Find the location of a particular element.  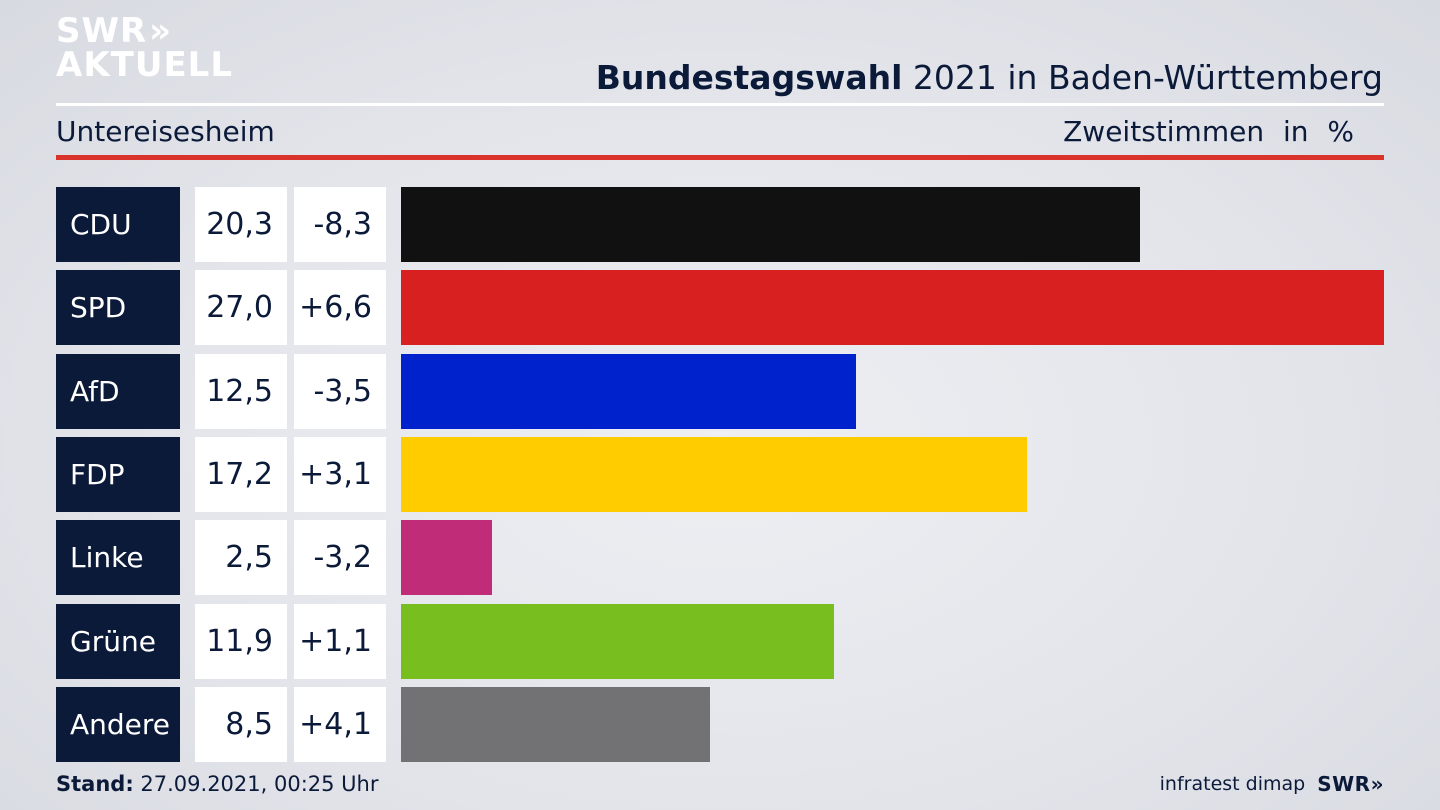

vote-share-value: 11,9 is located at coordinates (241, 641).